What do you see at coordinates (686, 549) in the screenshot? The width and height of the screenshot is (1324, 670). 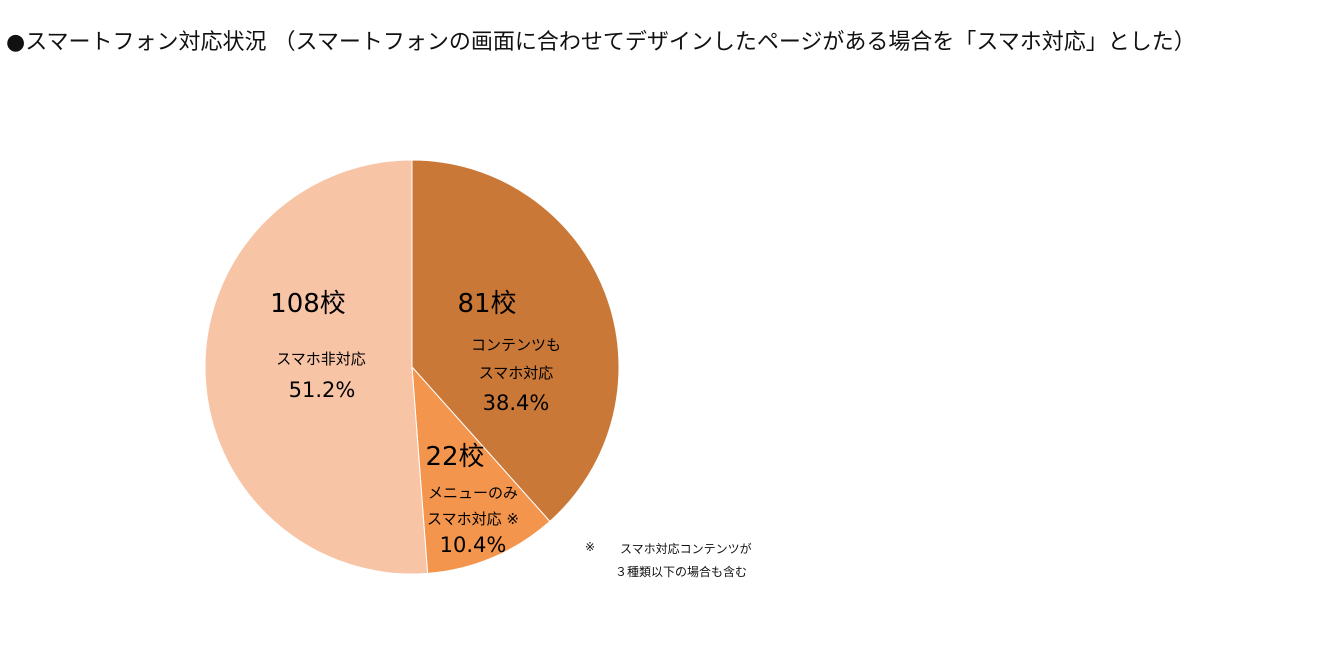 I see `footnote-line-1: スマホ対応コンテンツが` at bounding box center [686, 549].